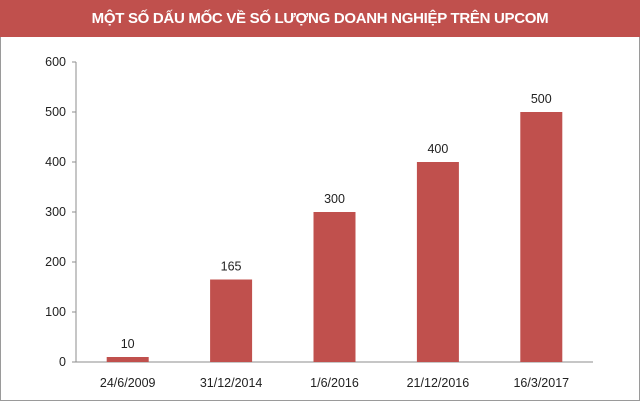 The height and width of the screenshot is (401, 640). Describe the element at coordinates (62, 362) in the screenshot. I see `y-tick-label: 0` at that location.